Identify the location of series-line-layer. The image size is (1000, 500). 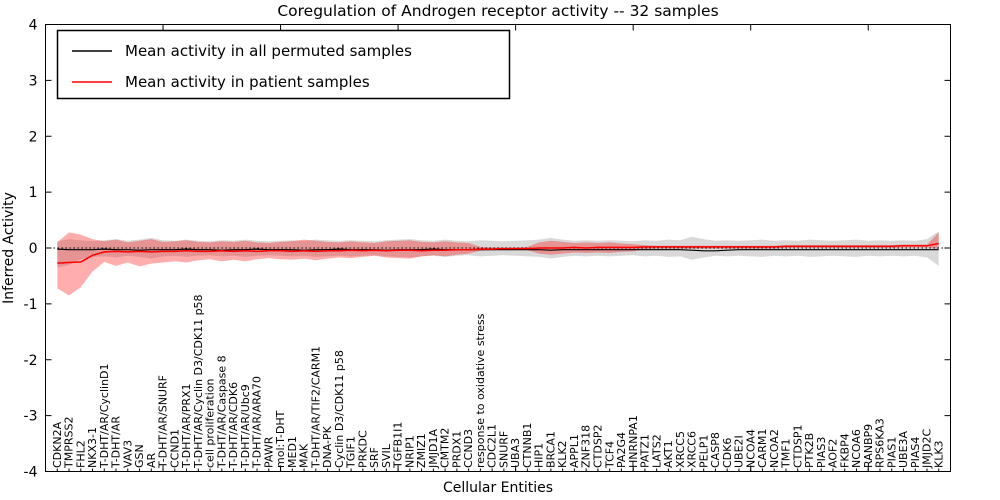
(498, 253).